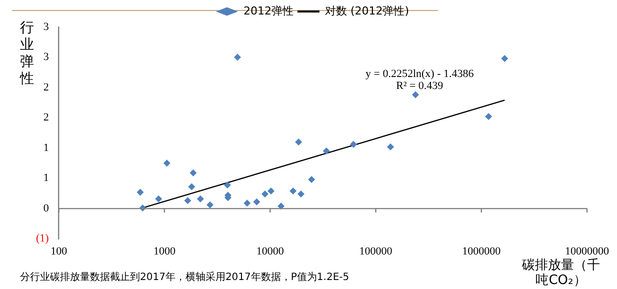  Describe the element at coordinates (587, 251) in the screenshot. I see `x-tick-label: 10000000` at that location.